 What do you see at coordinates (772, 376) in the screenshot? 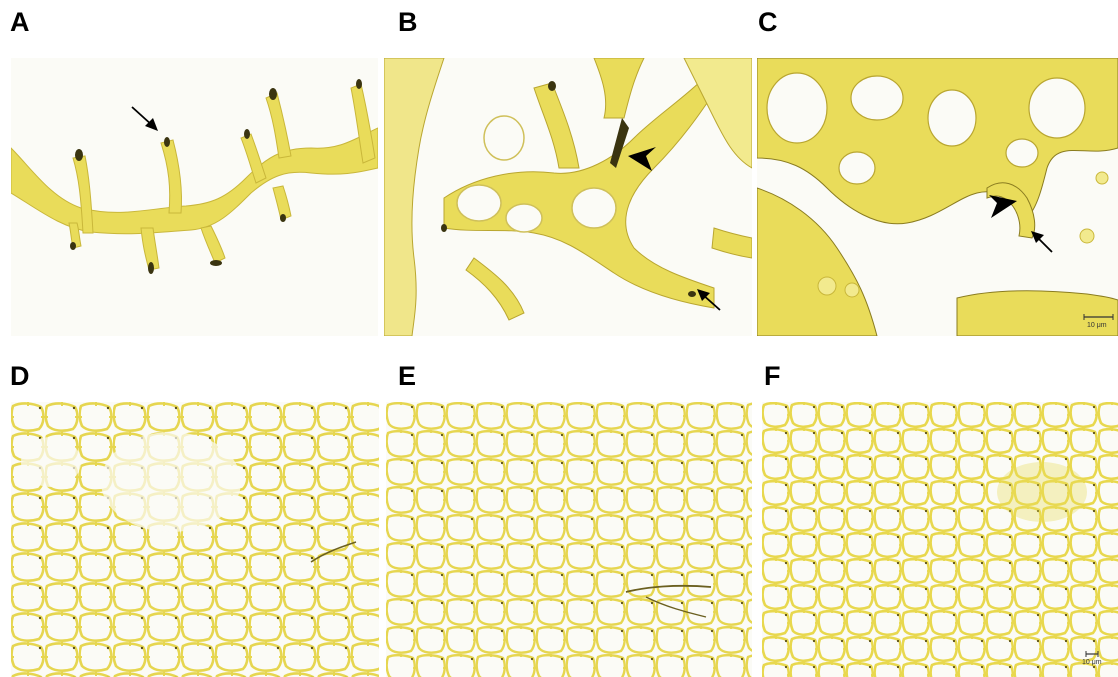
I see `panel-label-f: F` at bounding box center [772, 376].